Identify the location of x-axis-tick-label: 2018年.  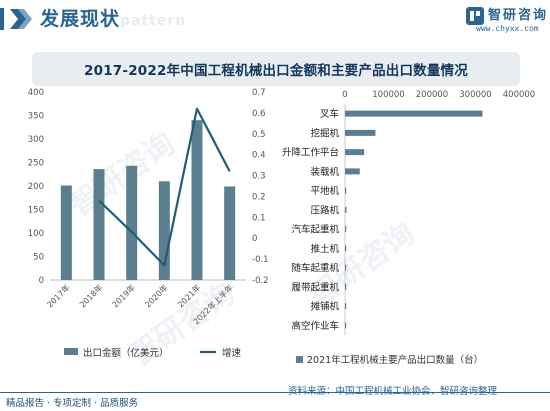
(90, 295).